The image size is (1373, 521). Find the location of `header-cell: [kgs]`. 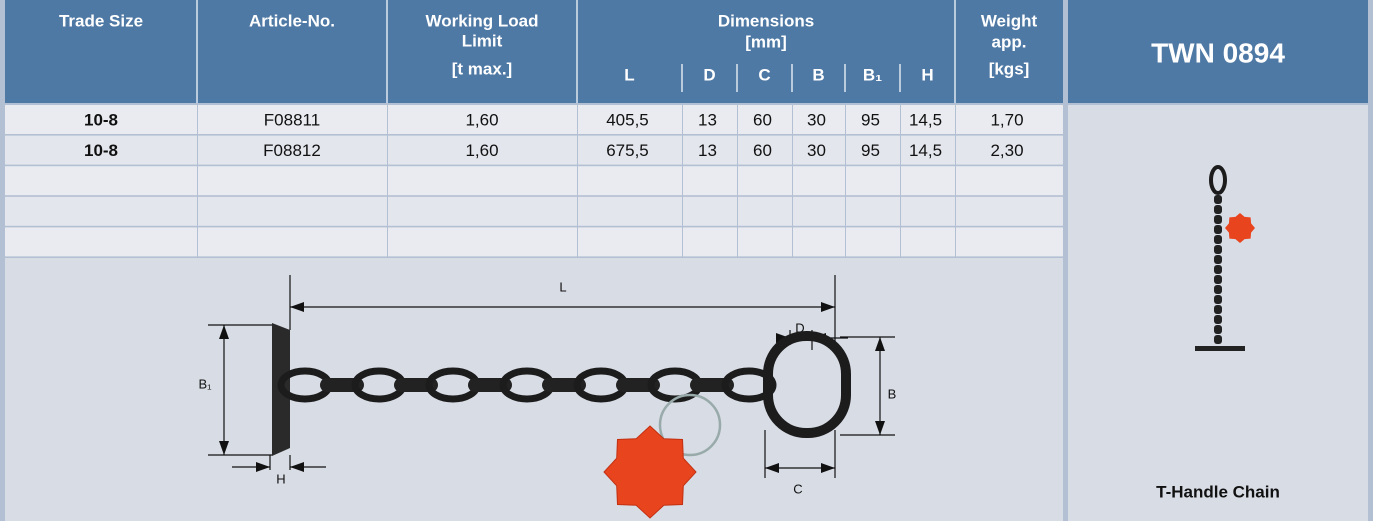

header-cell: [kgs] is located at coordinates (1009, 68).